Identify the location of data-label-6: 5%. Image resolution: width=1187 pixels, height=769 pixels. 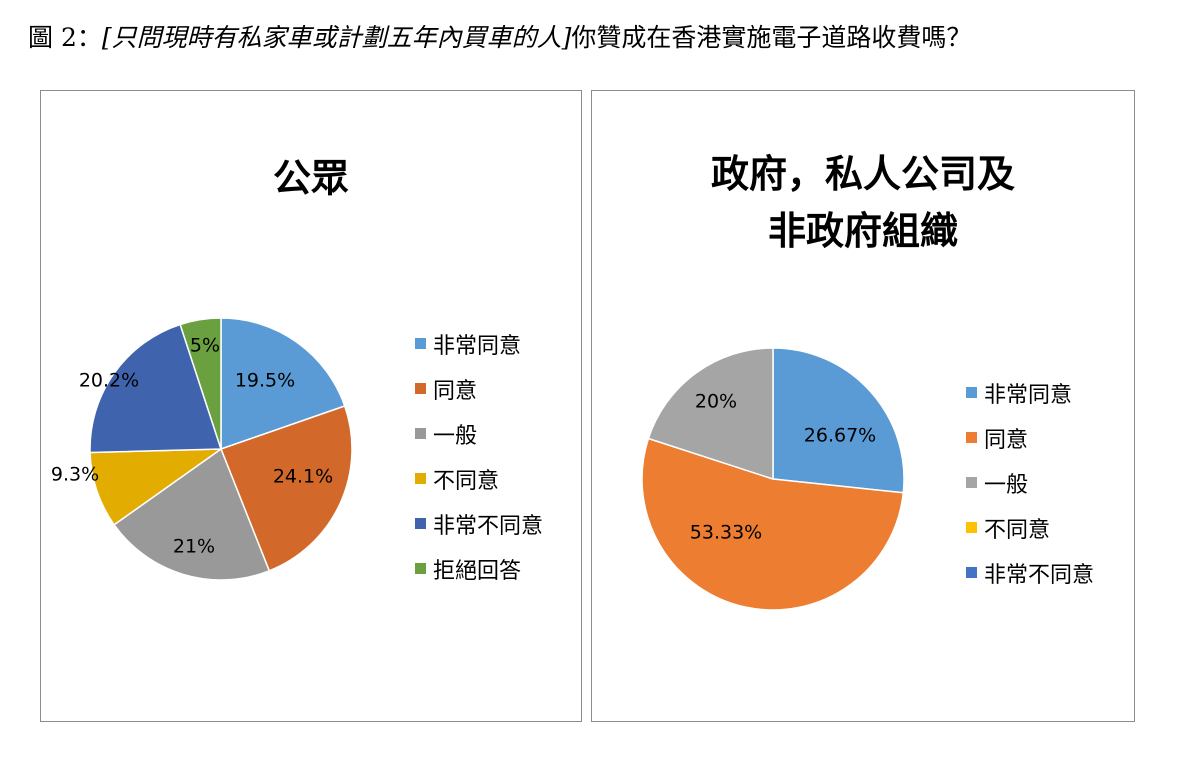
(205, 346).